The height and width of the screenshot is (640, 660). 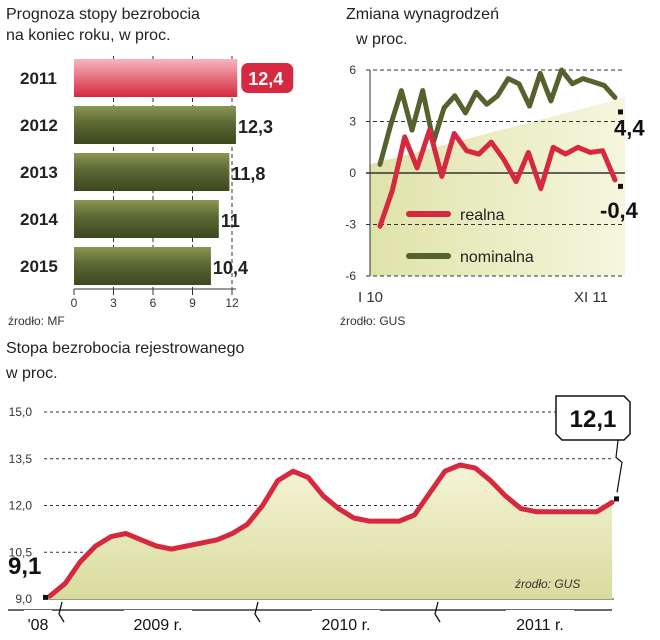 I want to click on y-tick-label: 3, so click(x=352, y=122).